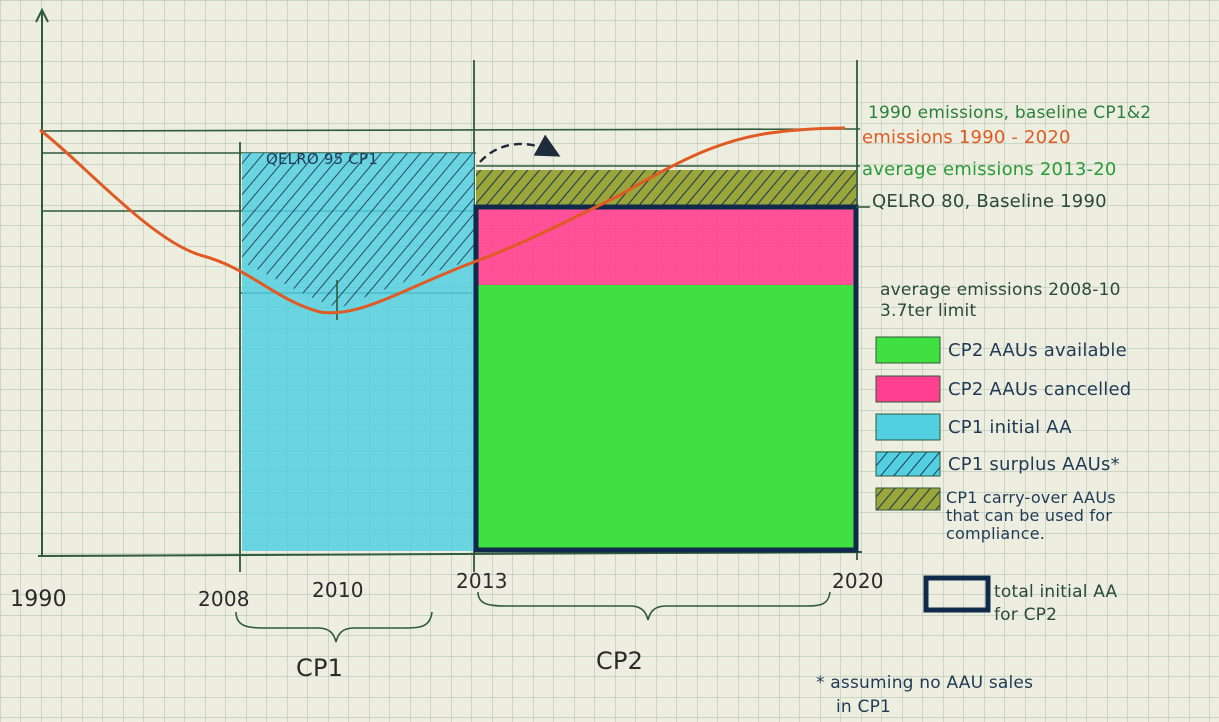 Image resolution: width=1219 pixels, height=722 pixels. I want to click on legend-label-cp2-cancelled: CP2 AAUs cancelled, so click(1039, 389).